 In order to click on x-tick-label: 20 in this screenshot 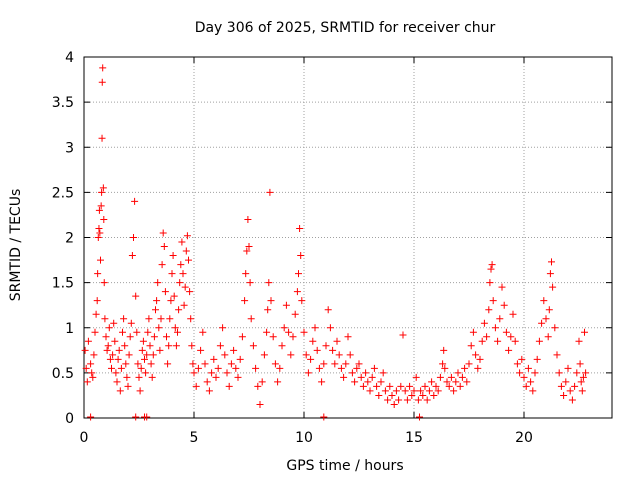, I will do `click(524, 438)`.